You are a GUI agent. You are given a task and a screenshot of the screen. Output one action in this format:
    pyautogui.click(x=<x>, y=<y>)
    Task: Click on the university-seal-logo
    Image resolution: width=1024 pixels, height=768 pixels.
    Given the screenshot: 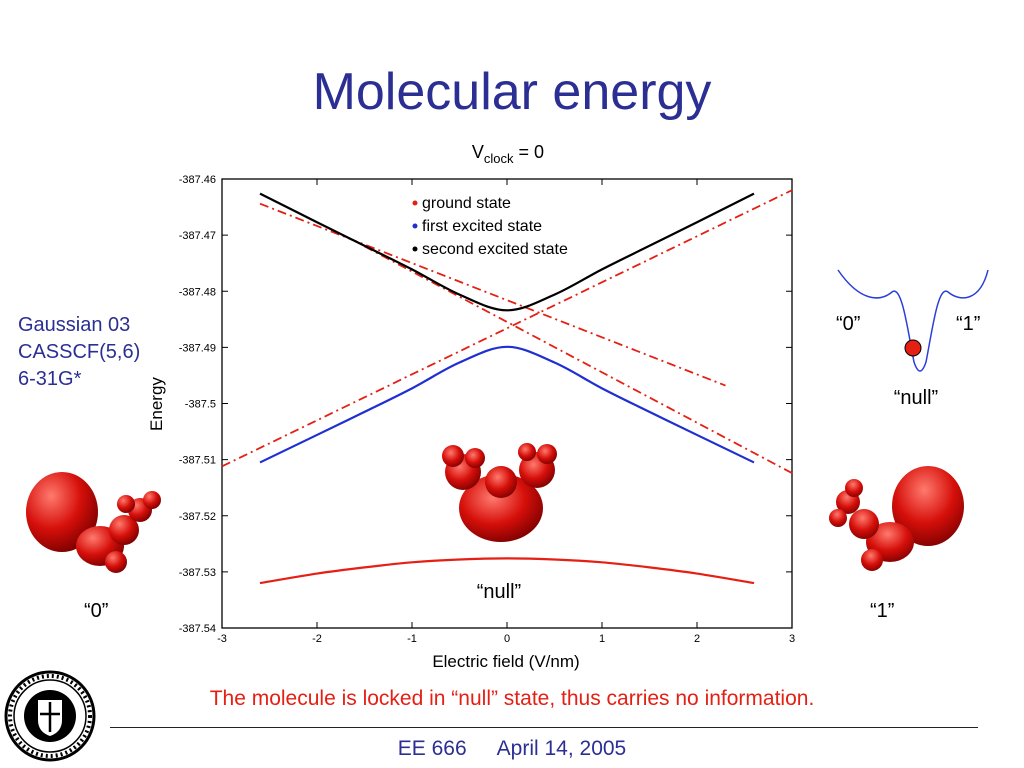 What is the action you would take?
    pyautogui.click(x=50, y=716)
    